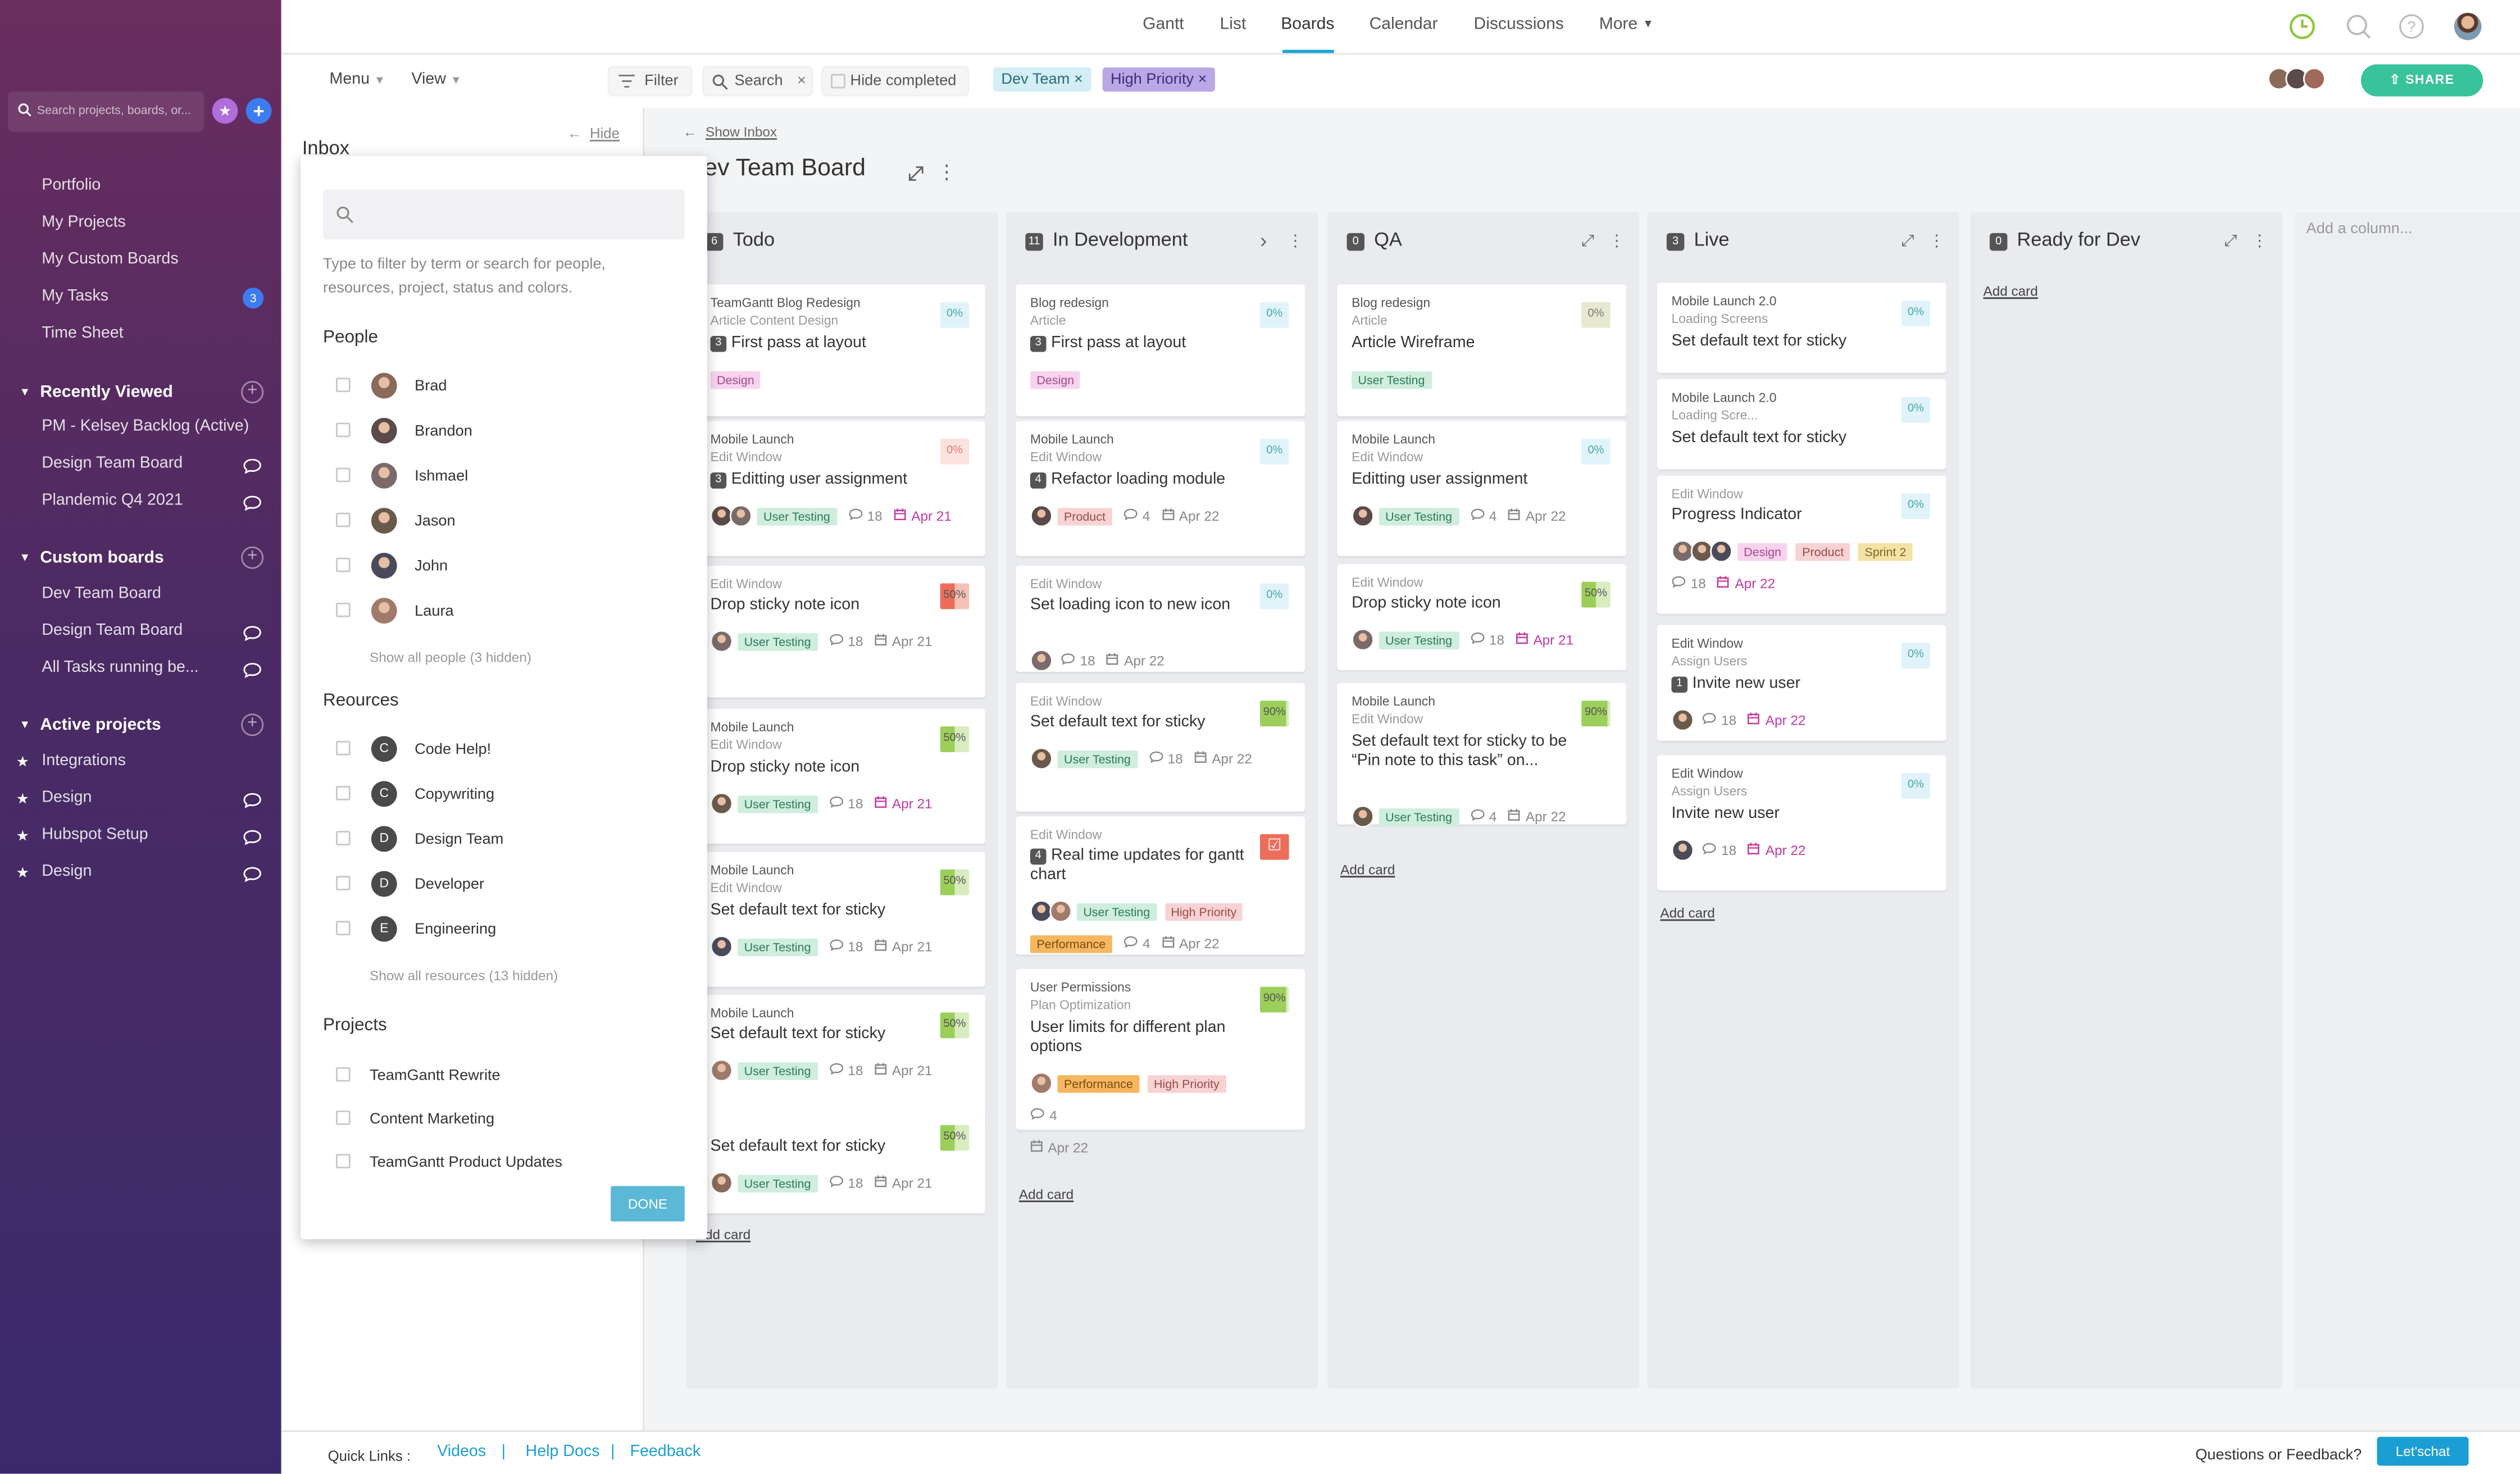 This screenshot has width=2520, height=1474. Describe the element at coordinates (2064, 239) in the screenshot. I see `column-header: 0 Ready for Dev` at that location.